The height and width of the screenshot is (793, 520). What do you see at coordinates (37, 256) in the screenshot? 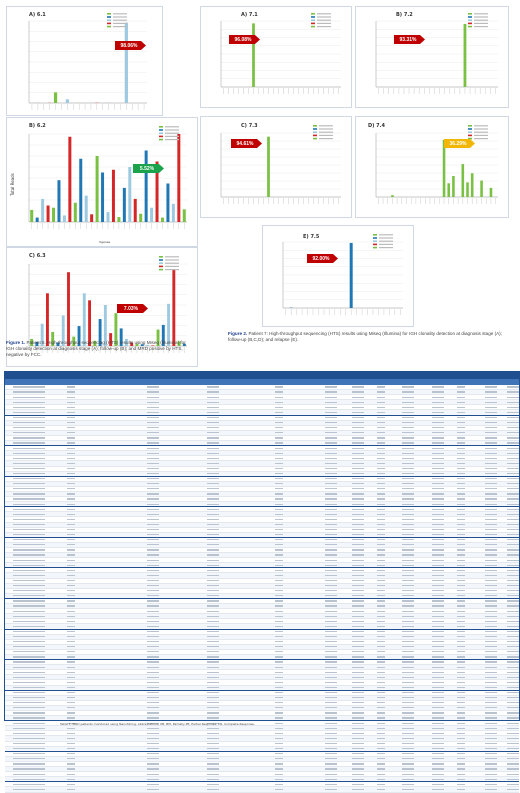
I see `chart-title: C) 6.3` at bounding box center [37, 256].